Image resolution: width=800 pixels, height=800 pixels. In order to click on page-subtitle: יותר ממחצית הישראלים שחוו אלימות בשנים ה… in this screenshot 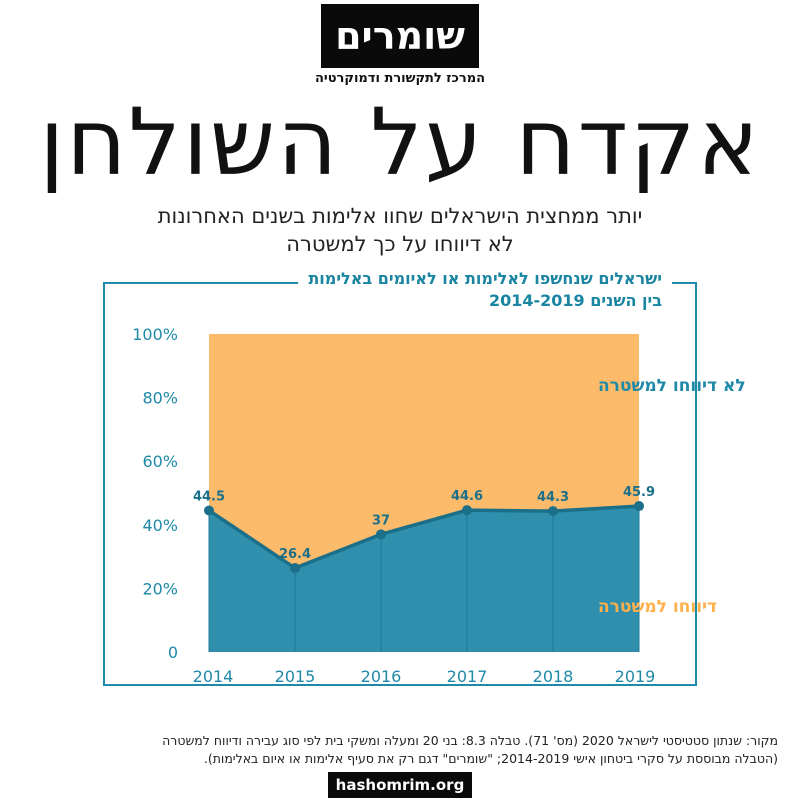, I will do `click(400, 230)`.